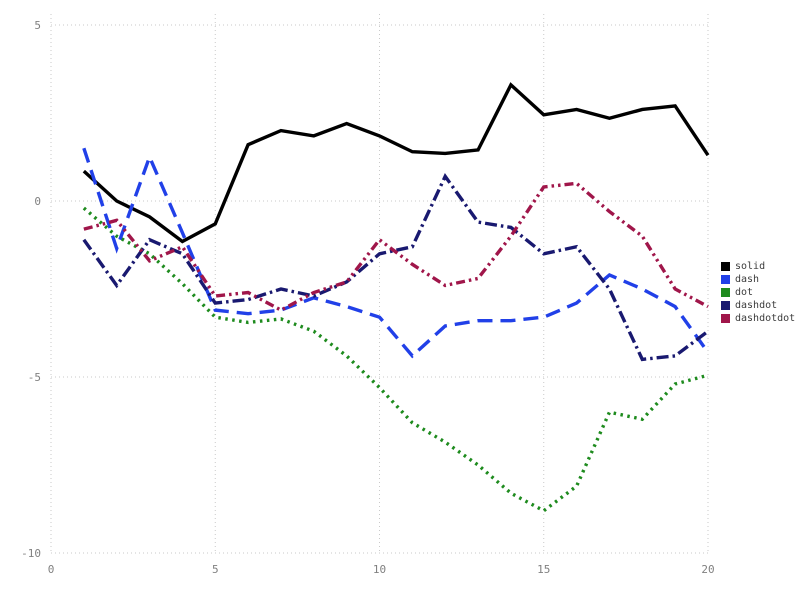 The height and width of the screenshot is (600, 800). What do you see at coordinates (37, 25) in the screenshot?
I see `y-tick-label: 5` at bounding box center [37, 25].